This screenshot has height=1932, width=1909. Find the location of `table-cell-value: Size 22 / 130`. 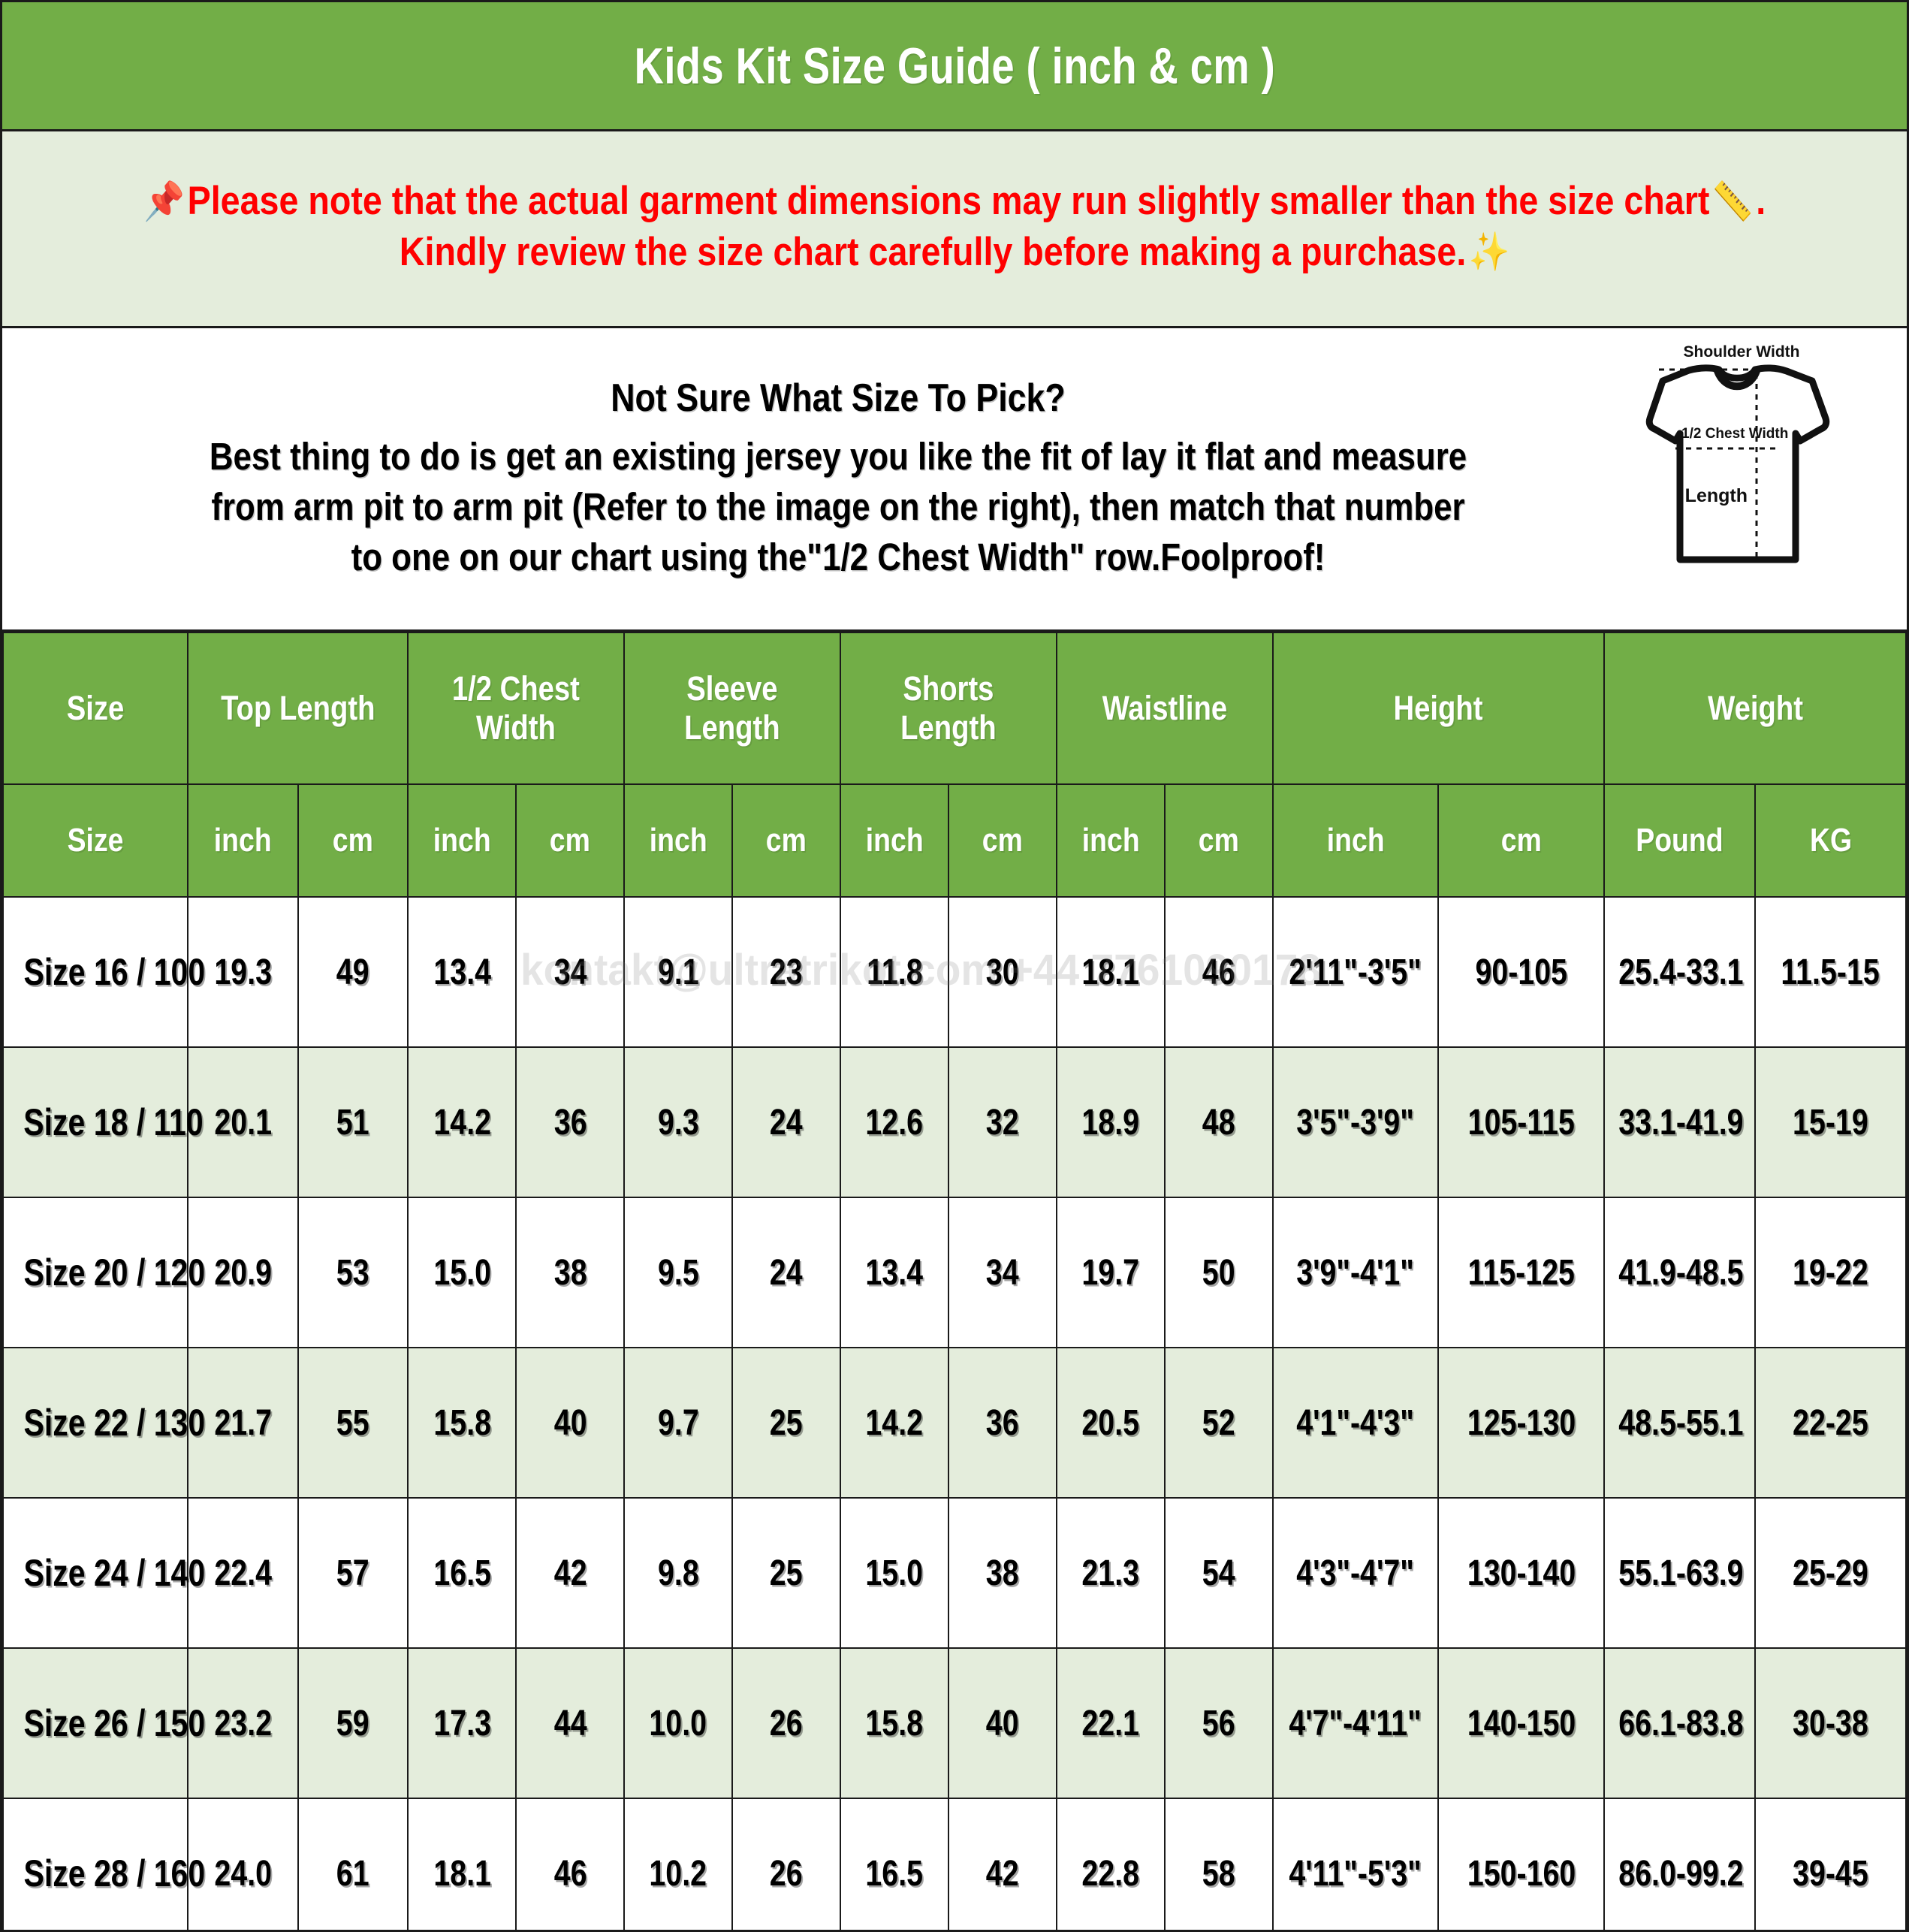

table-cell-value: Size 22 / 130 is located at coordinates (114, 1423).